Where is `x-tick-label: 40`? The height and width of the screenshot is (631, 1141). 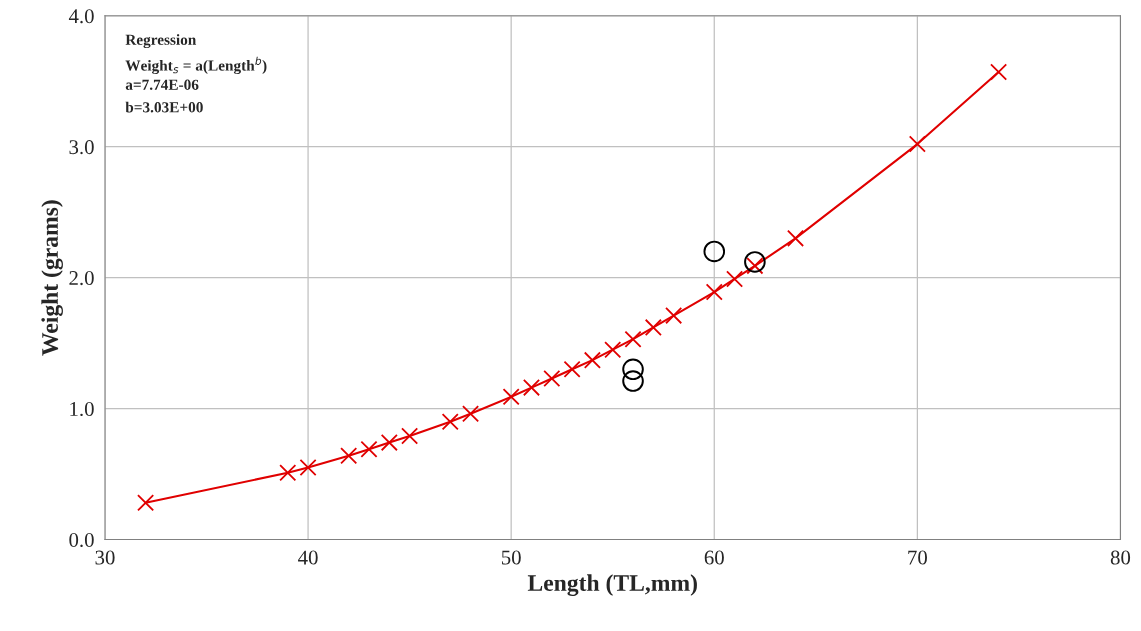
x-tick-label: 40 is located at coordinates (308, 557).